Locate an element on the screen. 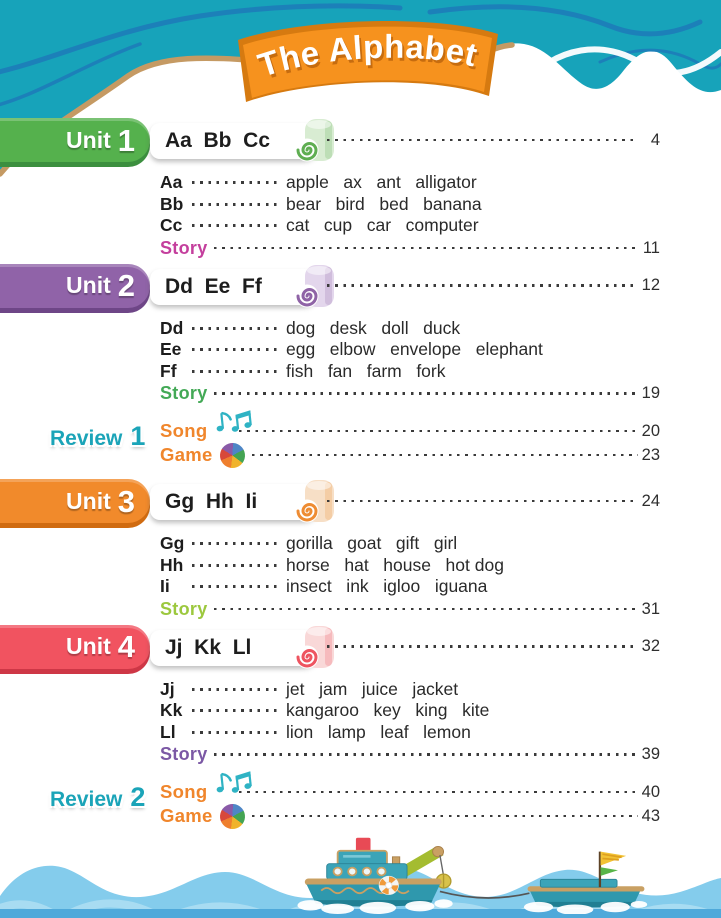 The width and height of the screenshot is (721, 918). letter-pair: Ff is located at coordinates (168, 370).